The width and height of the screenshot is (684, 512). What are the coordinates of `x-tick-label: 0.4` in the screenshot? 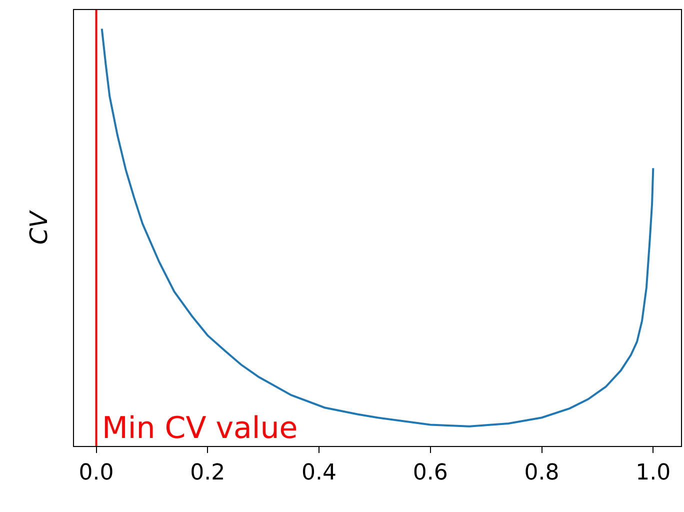 It's located at (319, 473).